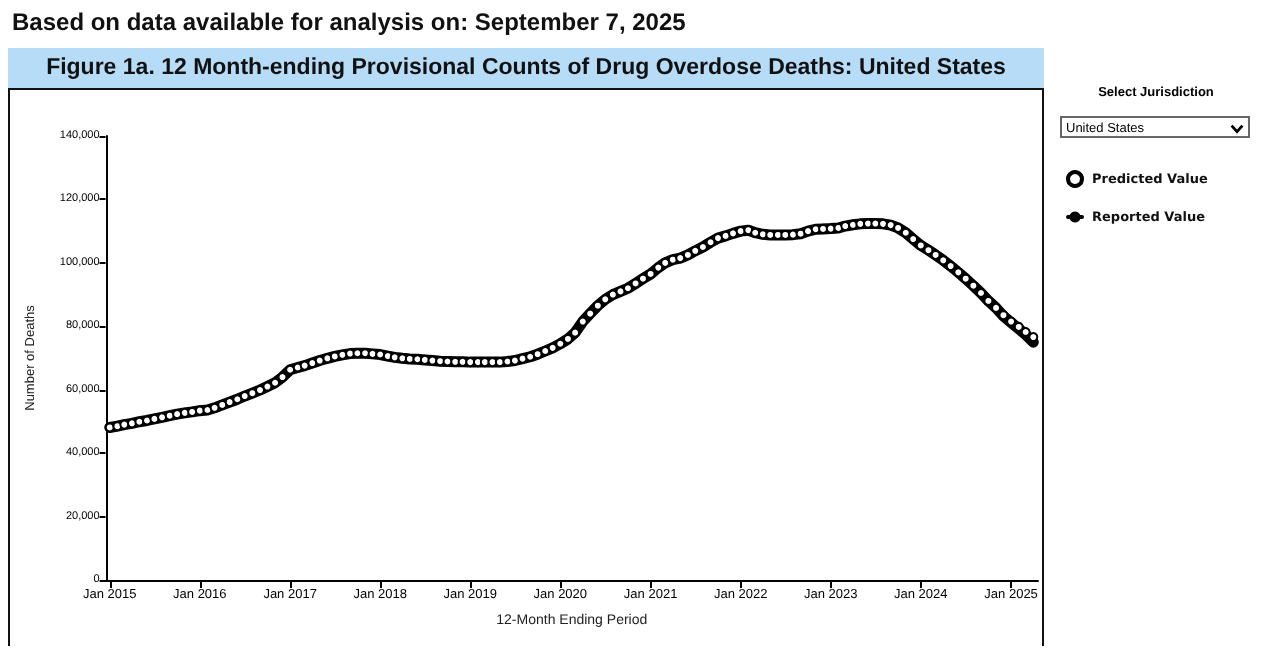 The image size is (1268, 652). Describe the element at coordinates (349, 22) in the screenshot. I see `chart-subtitle: Based on data available for analysis on: September 7, 2025` at that location.